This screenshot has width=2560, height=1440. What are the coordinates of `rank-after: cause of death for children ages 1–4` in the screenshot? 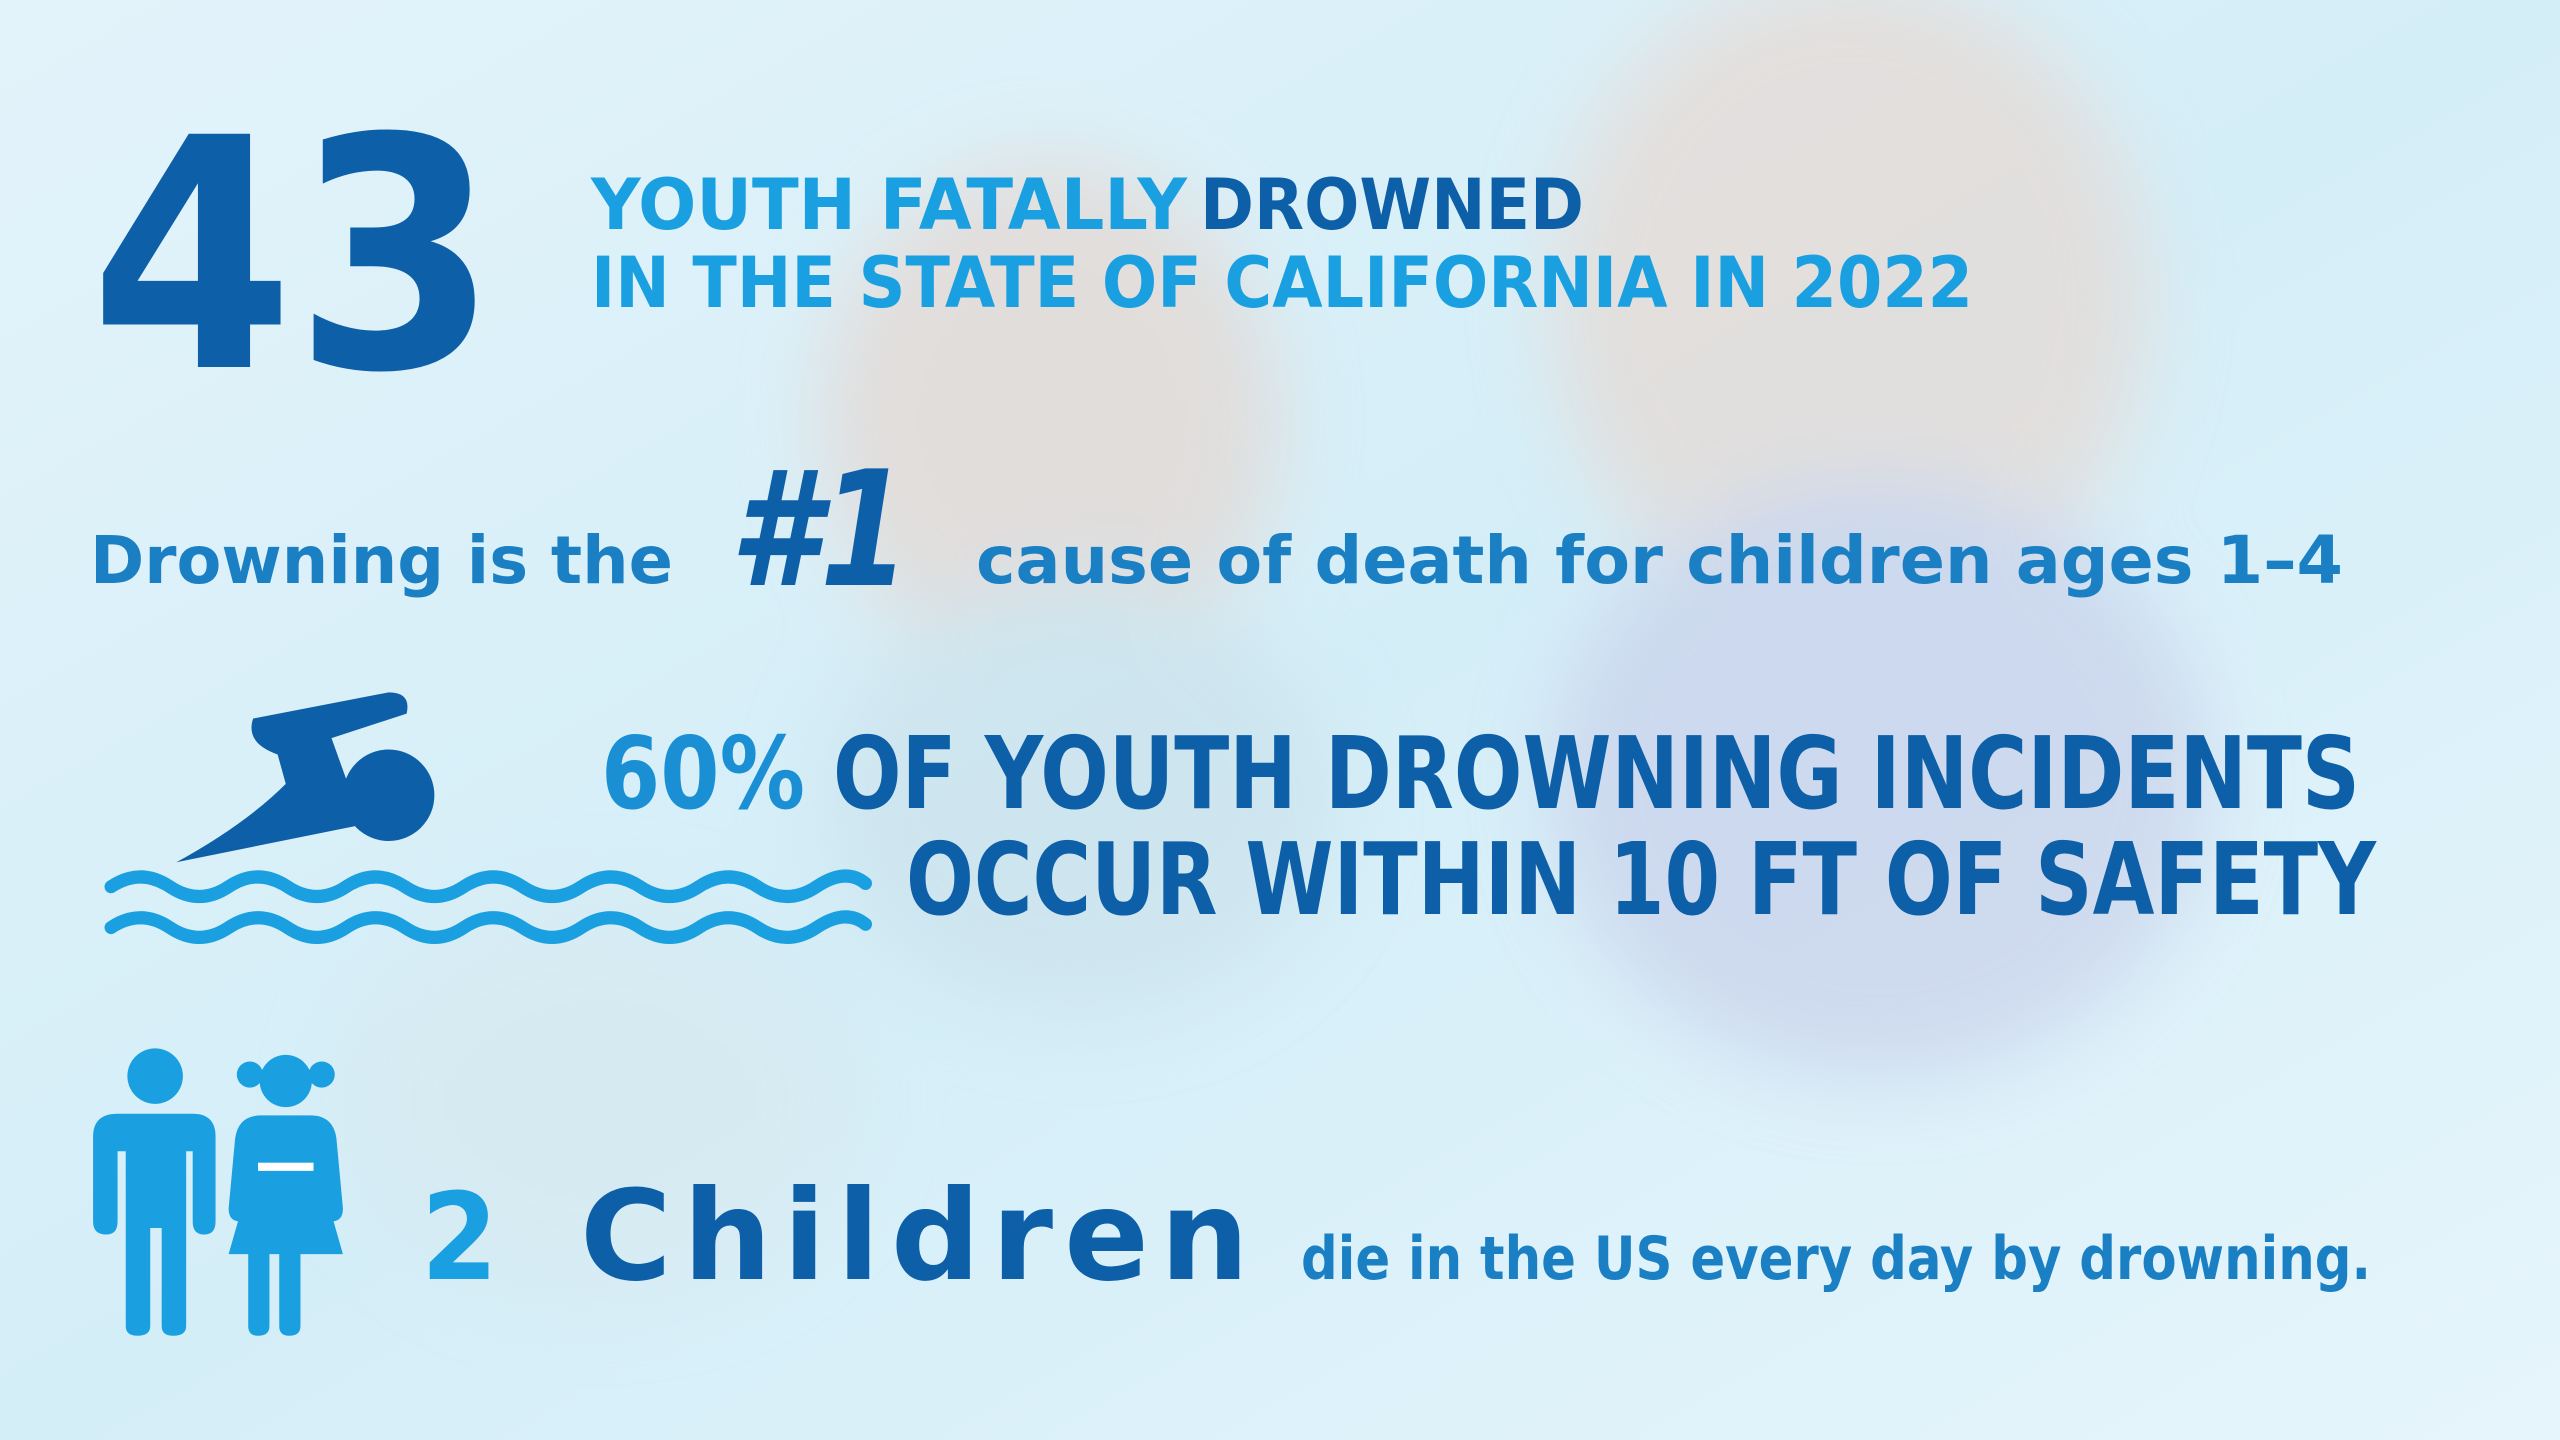 It's located at (1659, 560).